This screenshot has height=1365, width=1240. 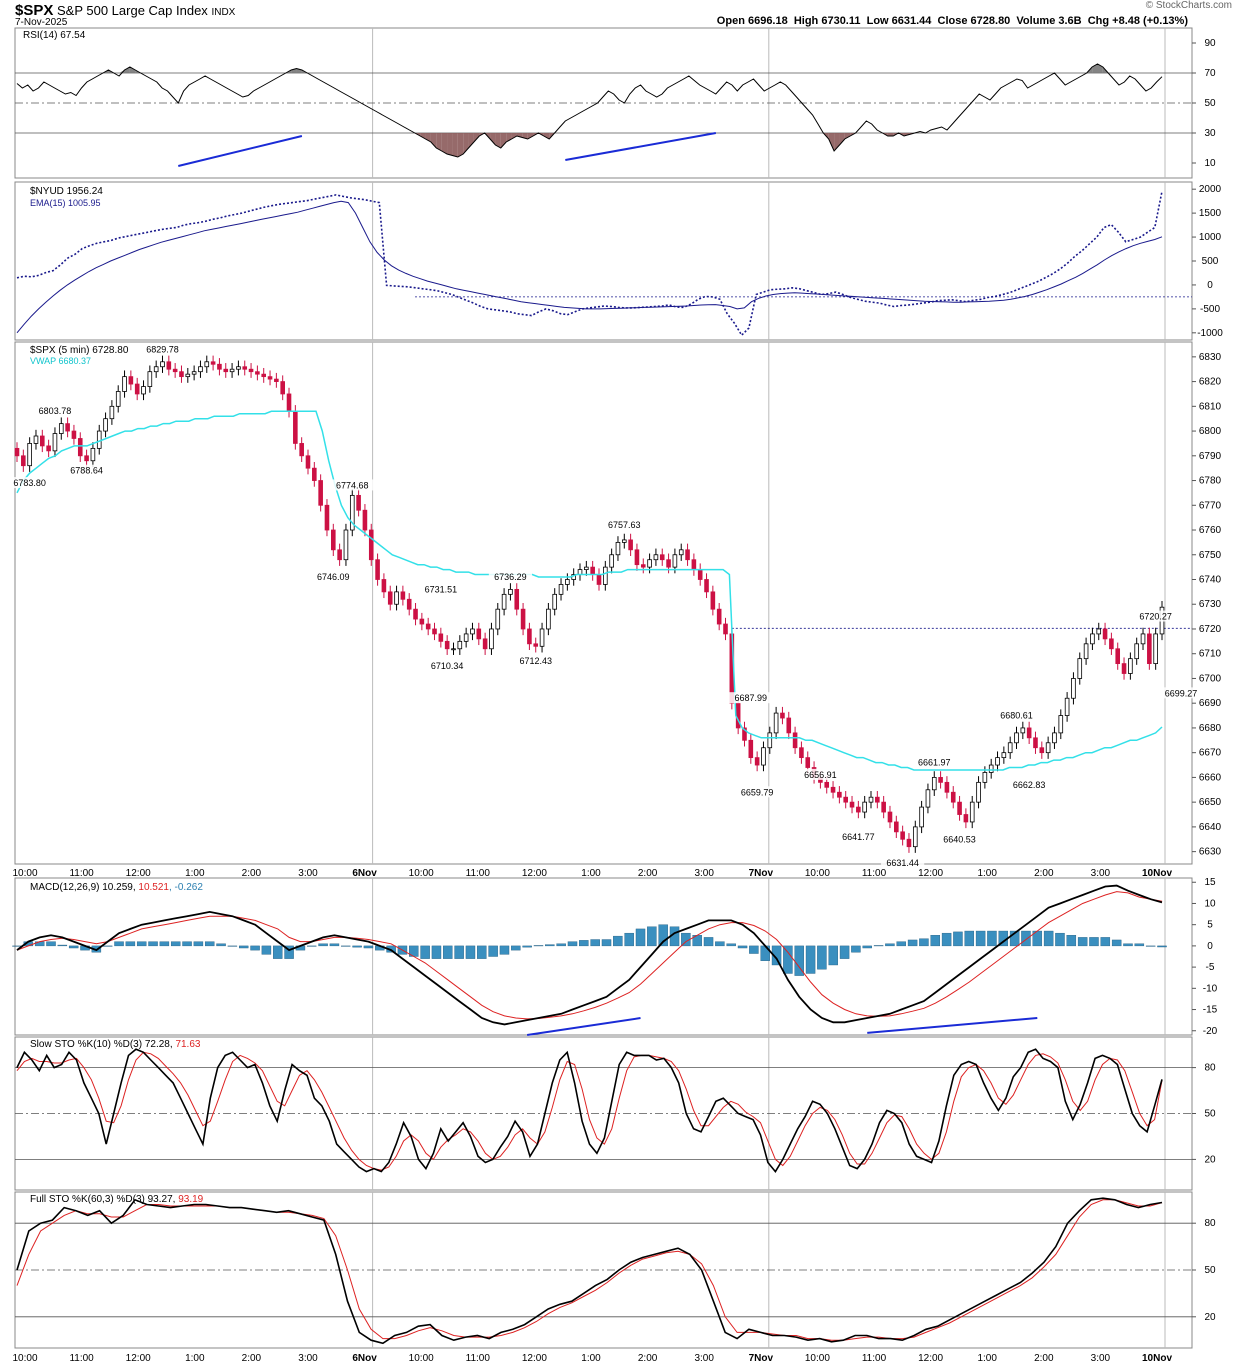 What do you see at coordinates (1210, 357) in the screenshot?
I see `price-tick-label: 6830` at bounding box center [1210, 357].